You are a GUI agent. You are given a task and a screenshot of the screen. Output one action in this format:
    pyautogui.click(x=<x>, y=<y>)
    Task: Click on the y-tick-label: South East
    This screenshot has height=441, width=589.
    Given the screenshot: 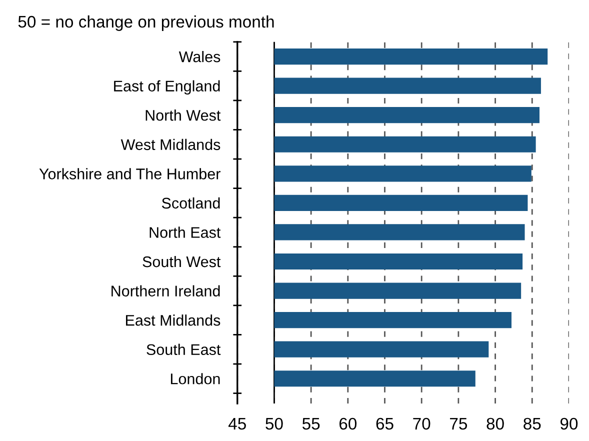 What is the action you would take?
    pyautogui.click(x=183, y=350)
    